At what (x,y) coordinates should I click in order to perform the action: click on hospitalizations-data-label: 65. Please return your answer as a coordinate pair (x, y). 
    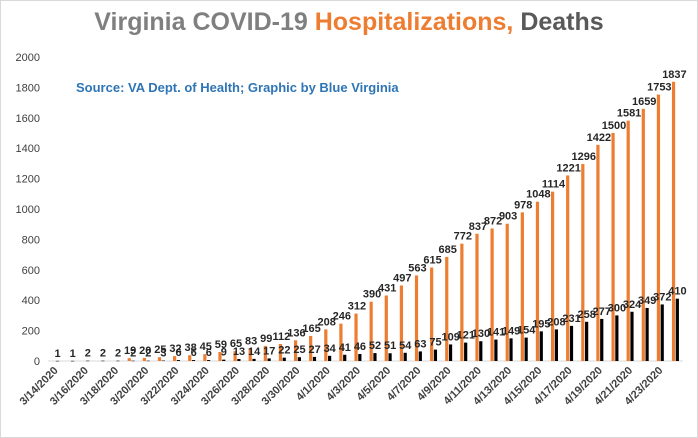
    Looking at the image, I should click on (236, 344).